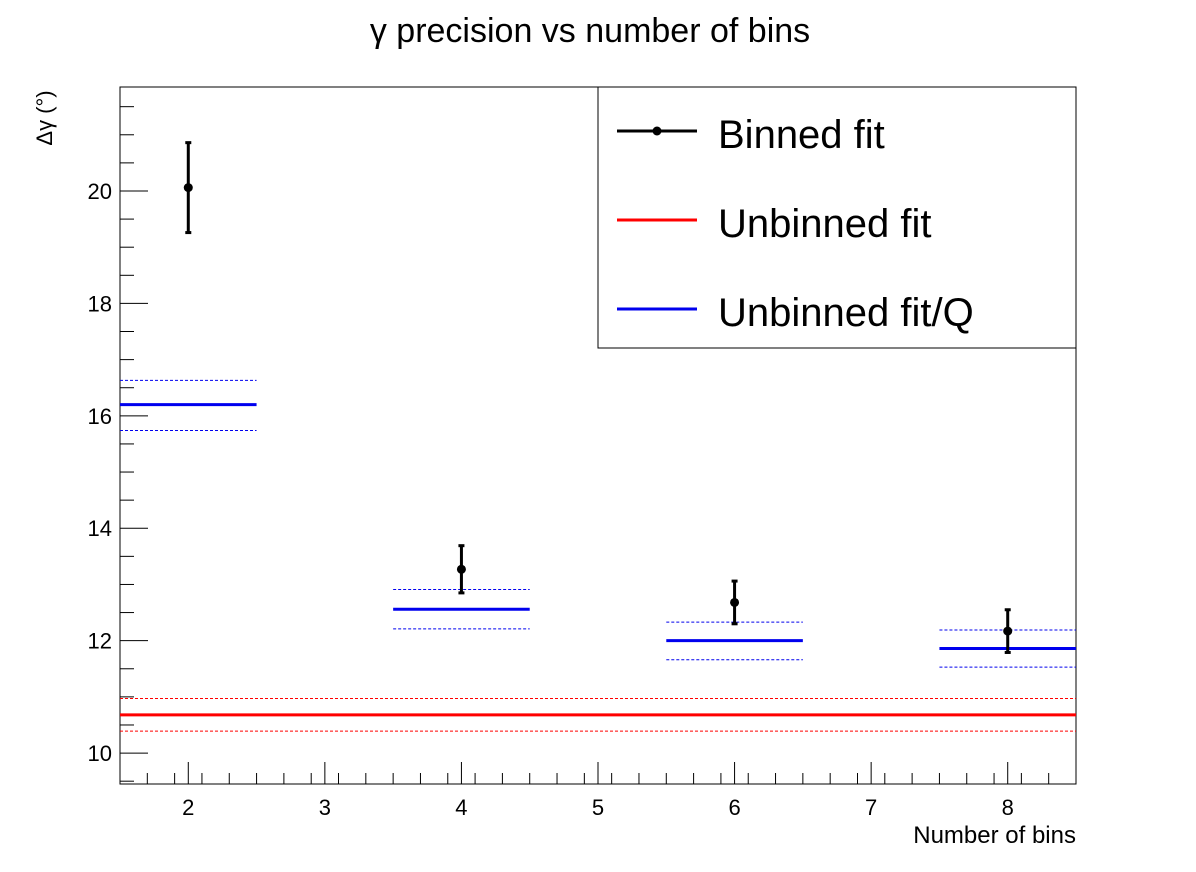 This screenshot has width=1196, height=872. Describe the element at coordinates (100, 191) in the screenshot. I see `y-tick-label: 20` at that location.